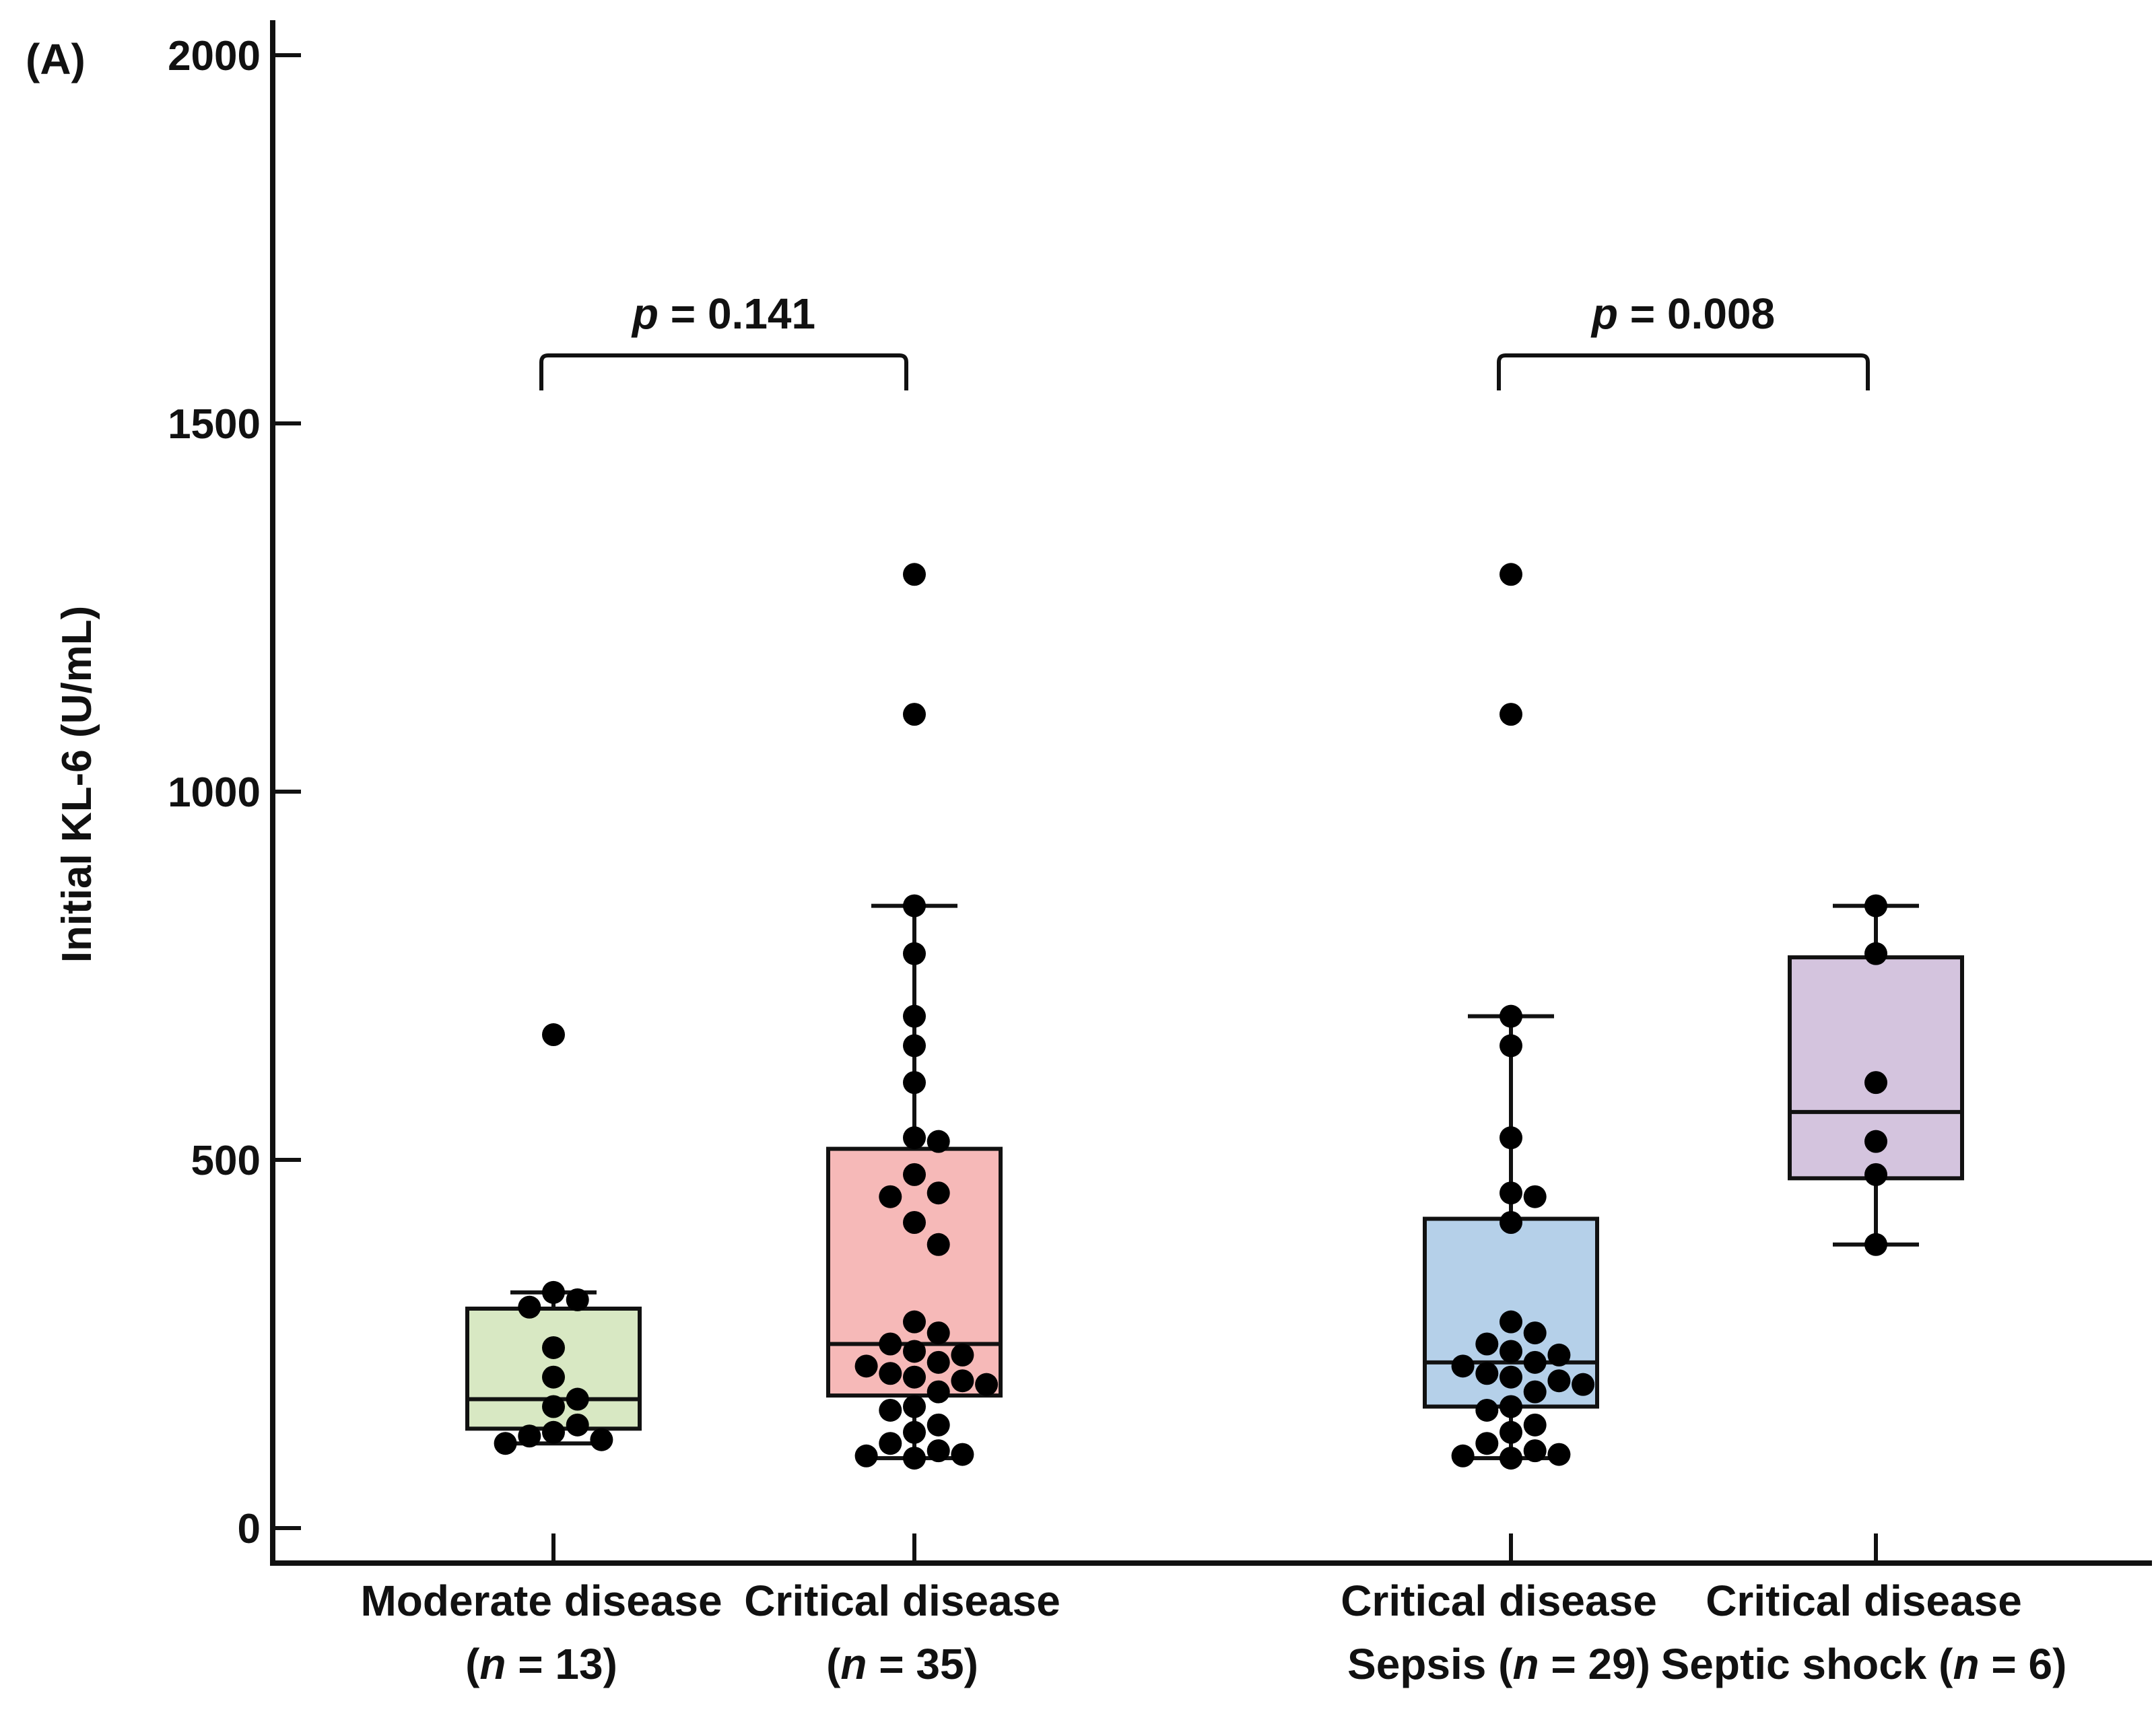 The image size is (2156, 1726). What do you see at coordinates (2023, 1664) in the screenshot?
I see `n-suffix-3: = 6)` at bounding box center [2023, 1664].